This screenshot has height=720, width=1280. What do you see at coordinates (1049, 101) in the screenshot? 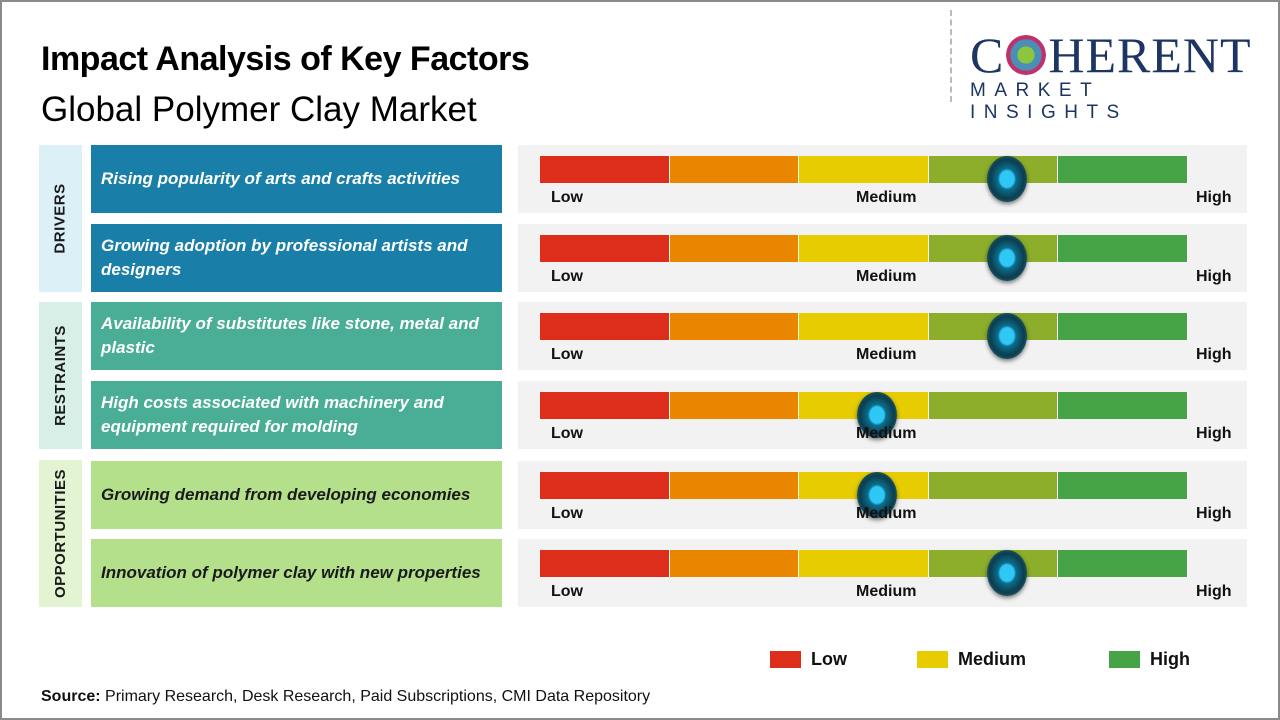
I see `logo-subtitle: MARKET INSIGHTS` at bounding box center [1049, 101].